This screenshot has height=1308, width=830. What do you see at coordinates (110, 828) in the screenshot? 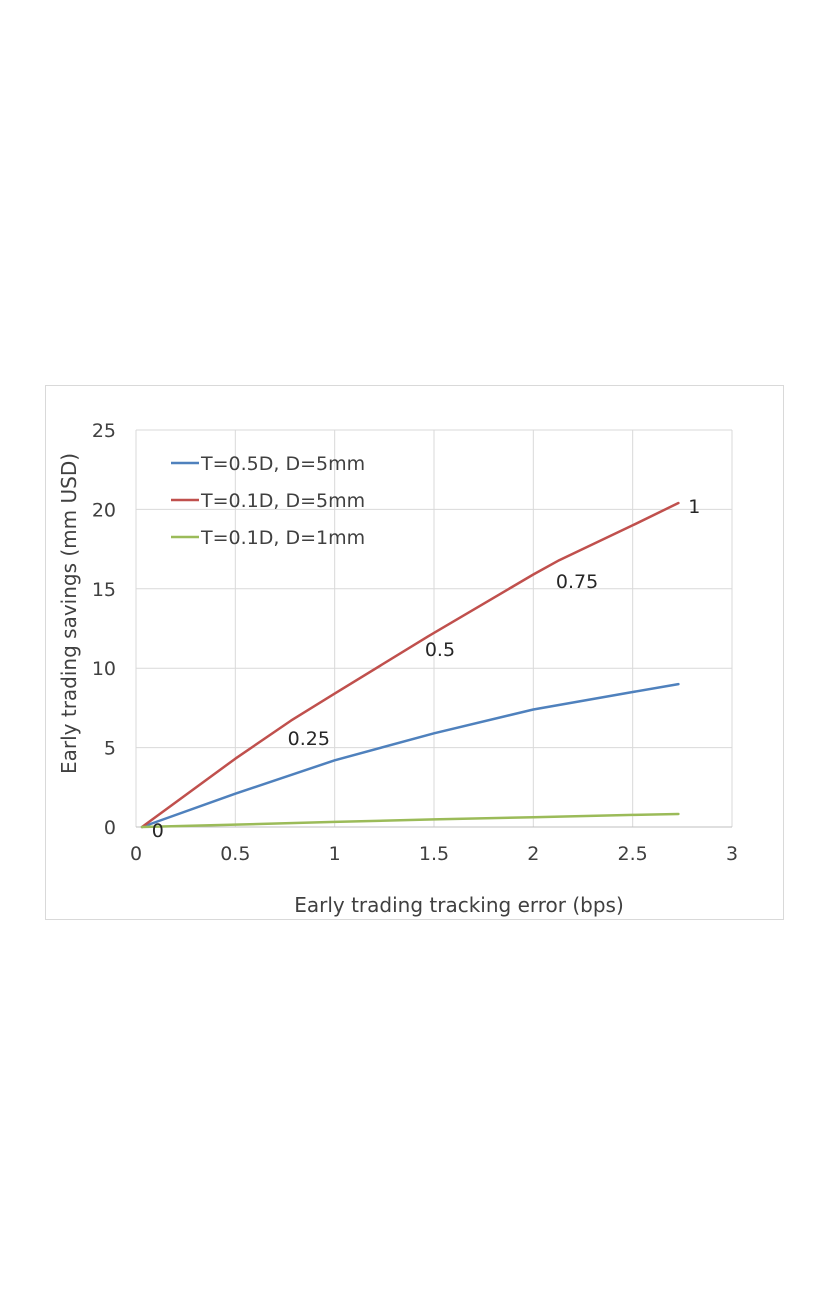
I see `y-tick-label: 0` at bounding box center [110, 828].